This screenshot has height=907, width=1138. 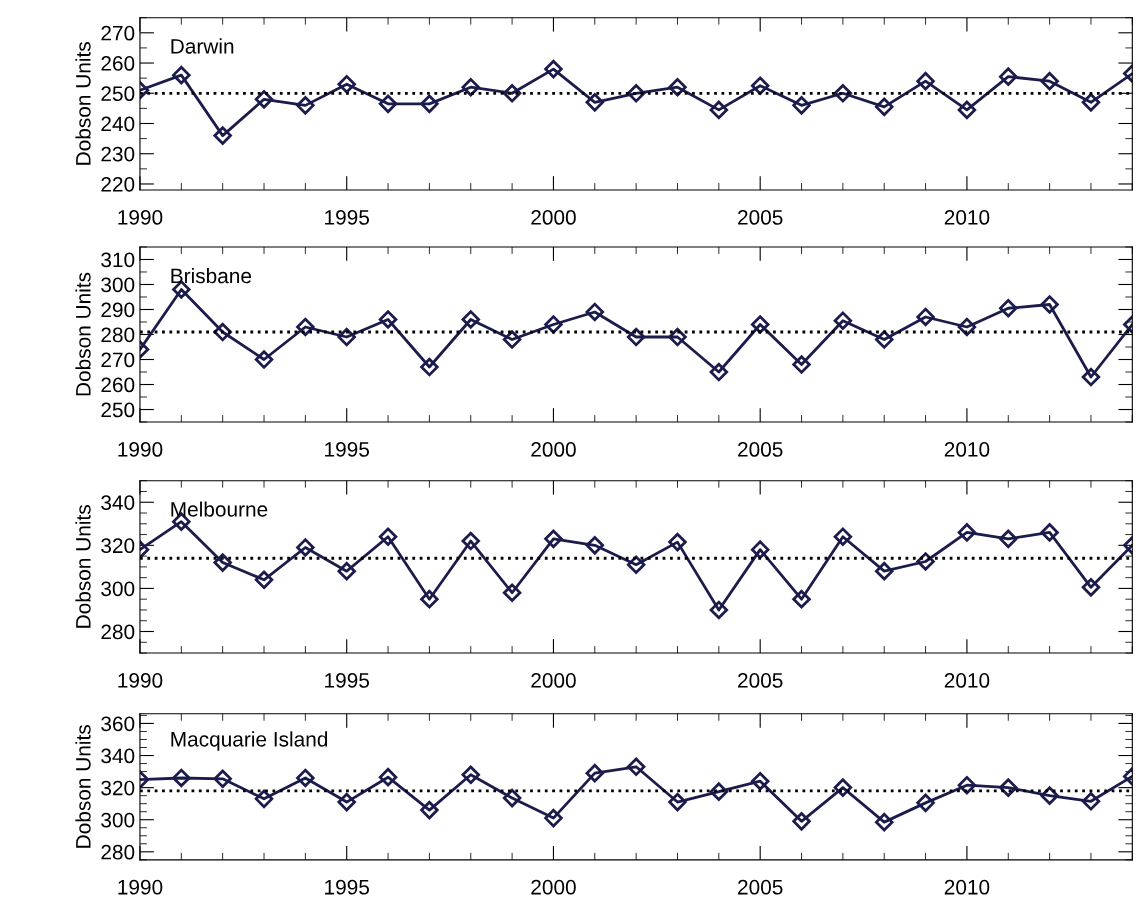 What do you see at coordinates (118, 310) in the screenshot?
I see `y-tick-label: 290` at bounding box center [118, 310].